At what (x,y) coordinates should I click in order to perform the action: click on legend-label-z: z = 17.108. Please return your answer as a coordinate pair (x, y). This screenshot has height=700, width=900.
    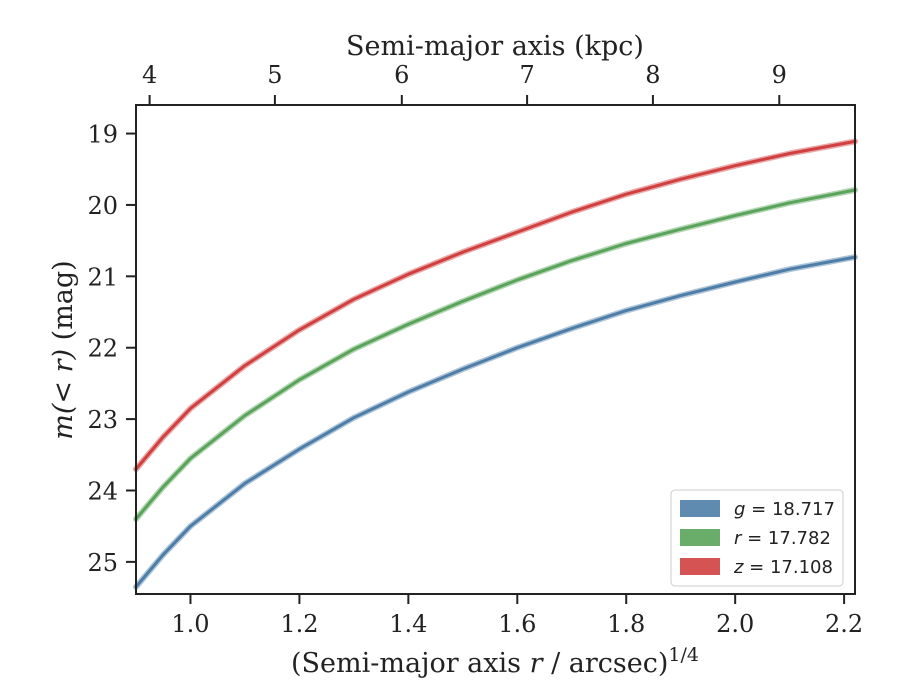
    Looking at the image, I should click on (783, 567).